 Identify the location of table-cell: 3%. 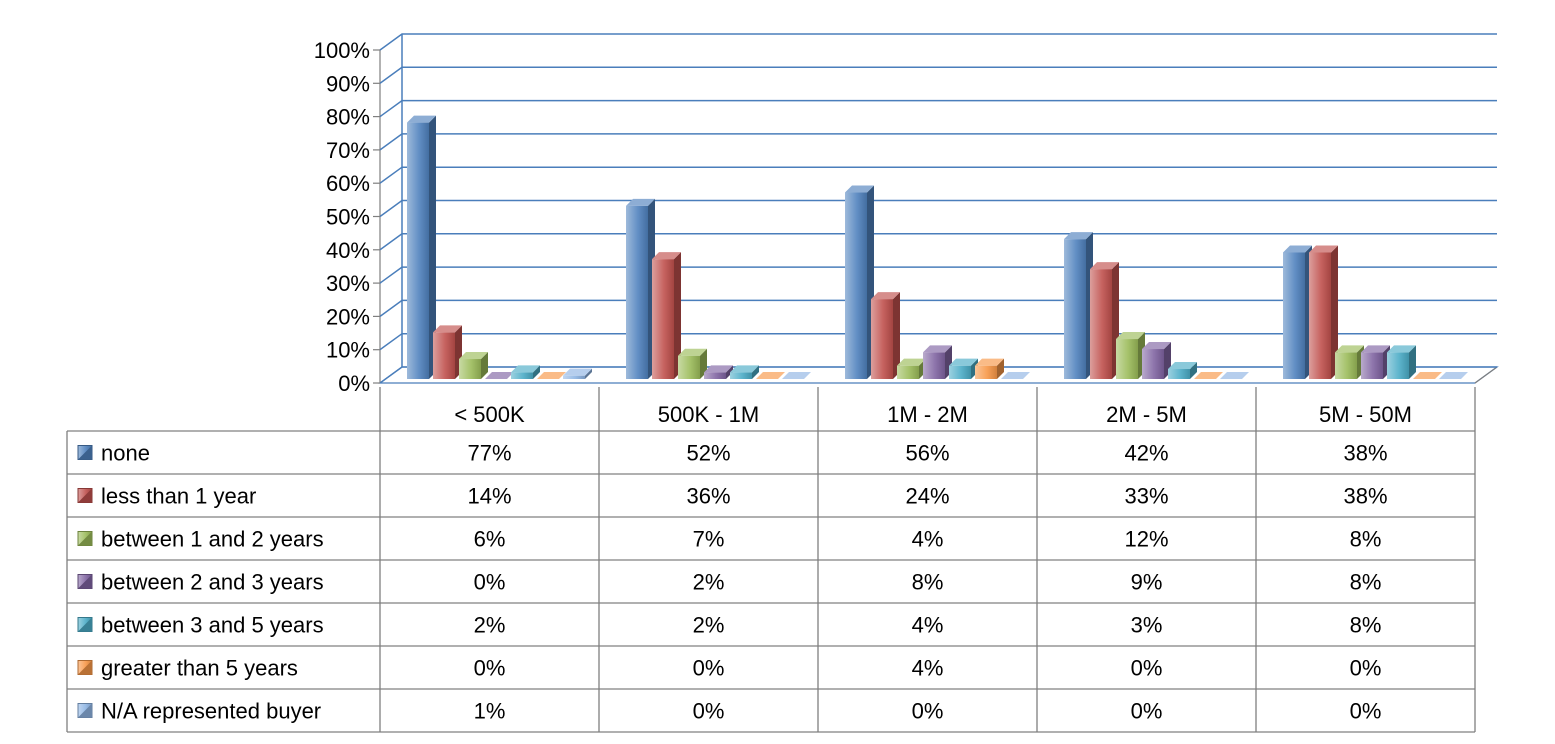
(1147, 625).